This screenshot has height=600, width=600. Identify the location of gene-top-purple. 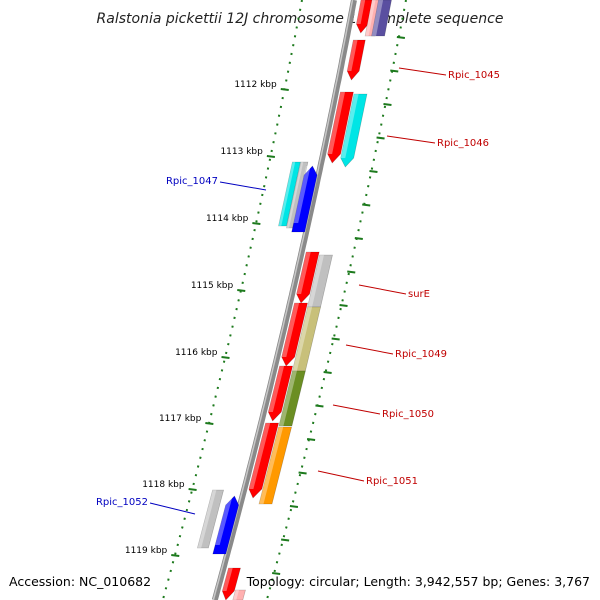
(381, 18).